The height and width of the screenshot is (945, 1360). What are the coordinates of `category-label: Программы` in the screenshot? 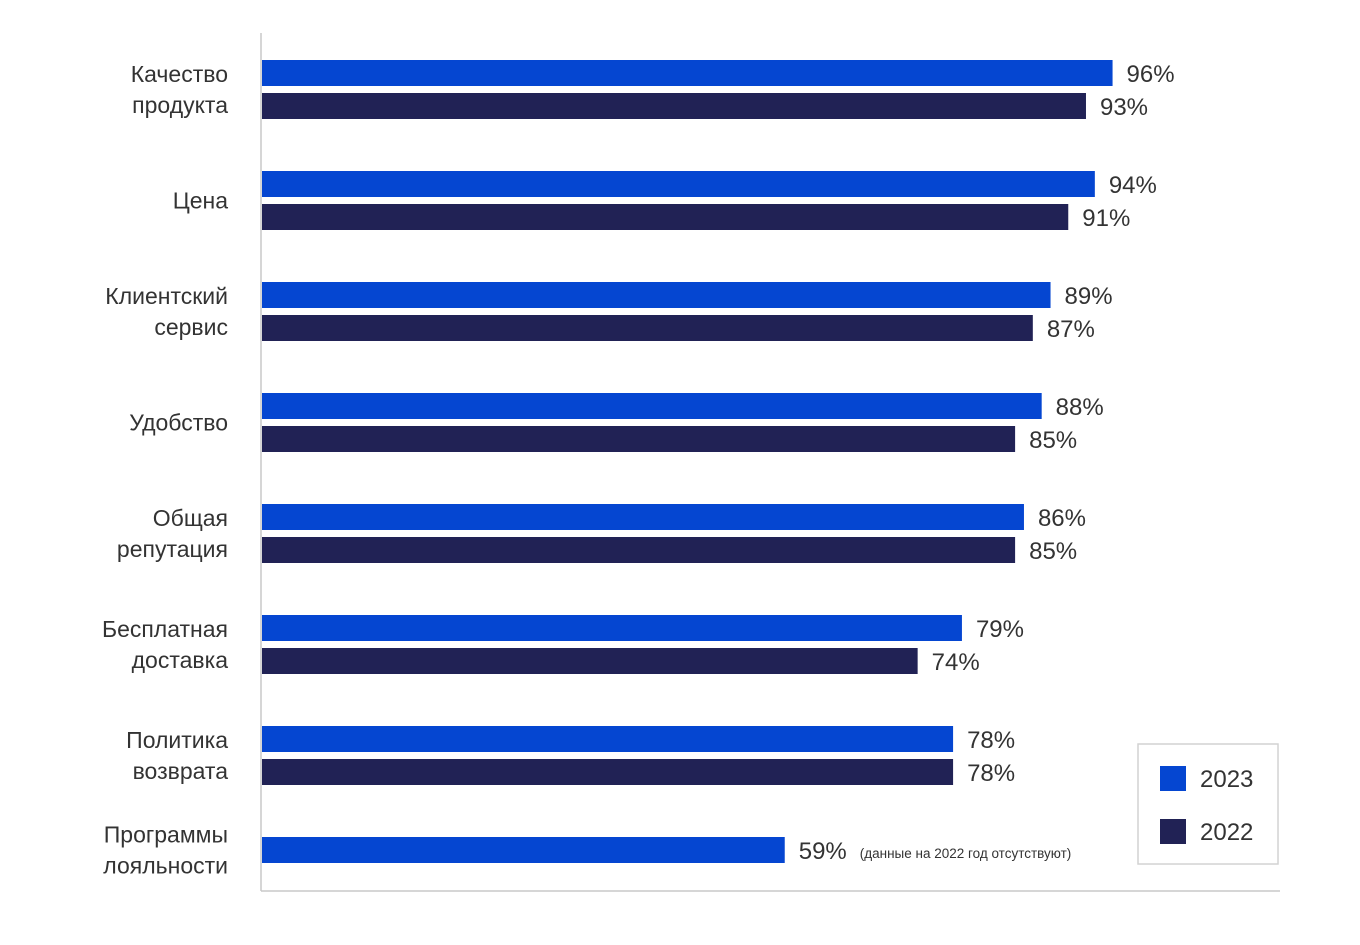 It's located at (166, 835).